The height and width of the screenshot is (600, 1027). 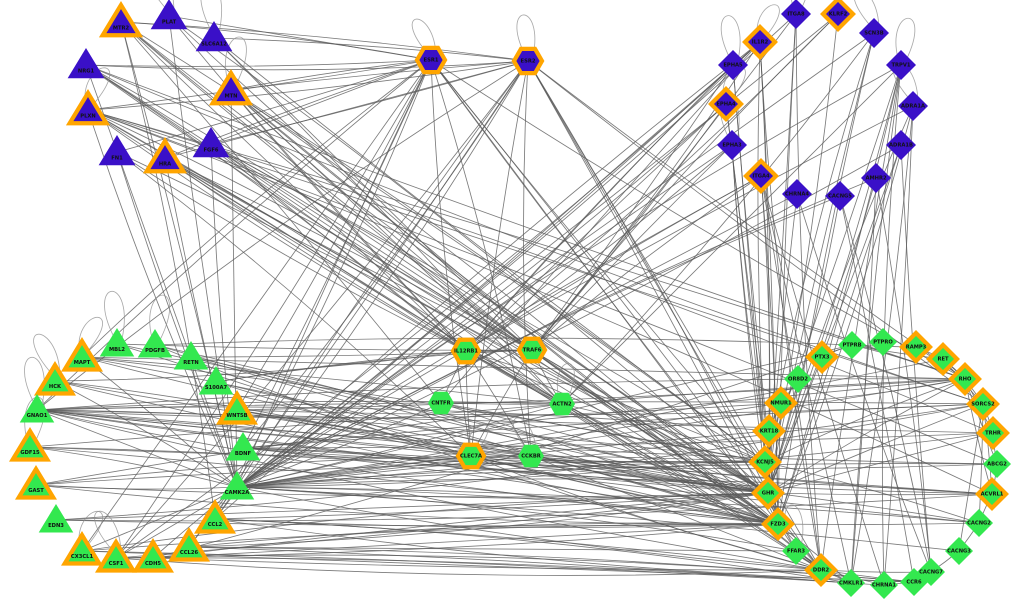 I want to click on graph-node-chrna1: CHRNA1, so click(x=884, y=585).